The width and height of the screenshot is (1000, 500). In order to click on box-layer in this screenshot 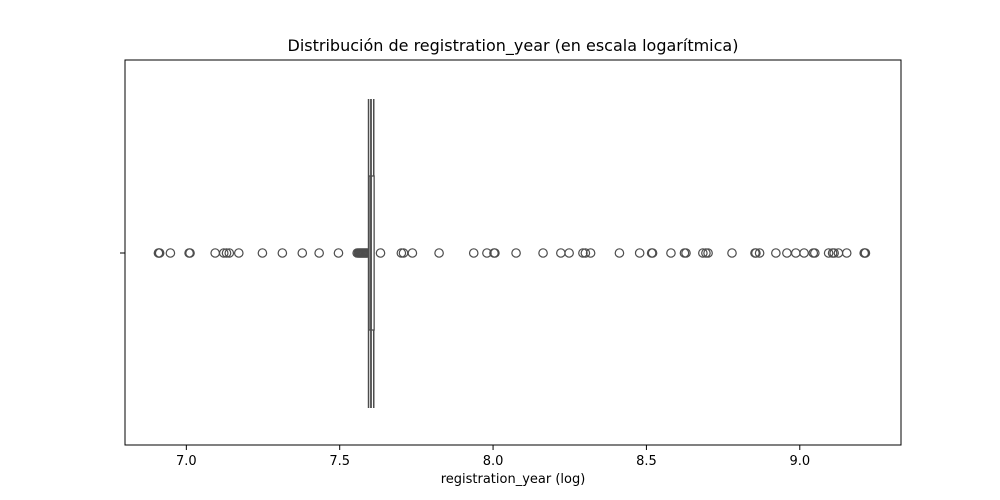, I will do `click(371, 253)`.